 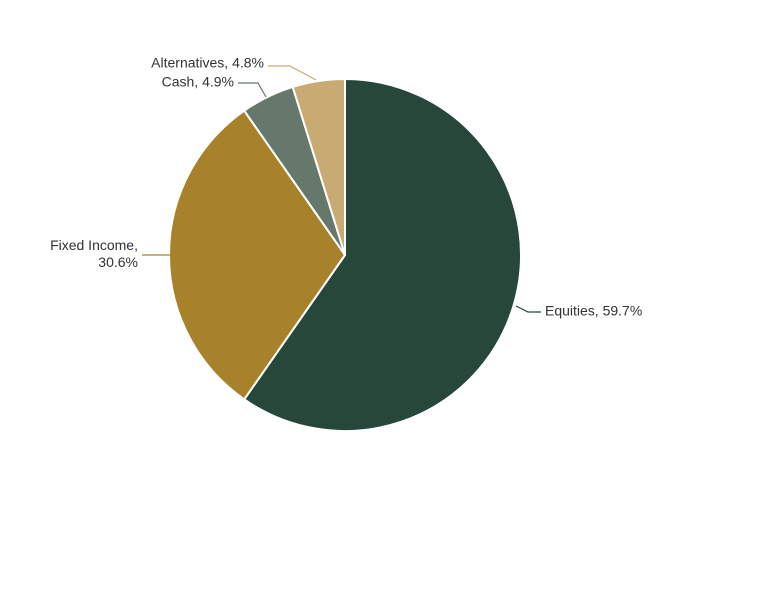 I want to click on label-line: 30.6%, so click(x=118, y=262).